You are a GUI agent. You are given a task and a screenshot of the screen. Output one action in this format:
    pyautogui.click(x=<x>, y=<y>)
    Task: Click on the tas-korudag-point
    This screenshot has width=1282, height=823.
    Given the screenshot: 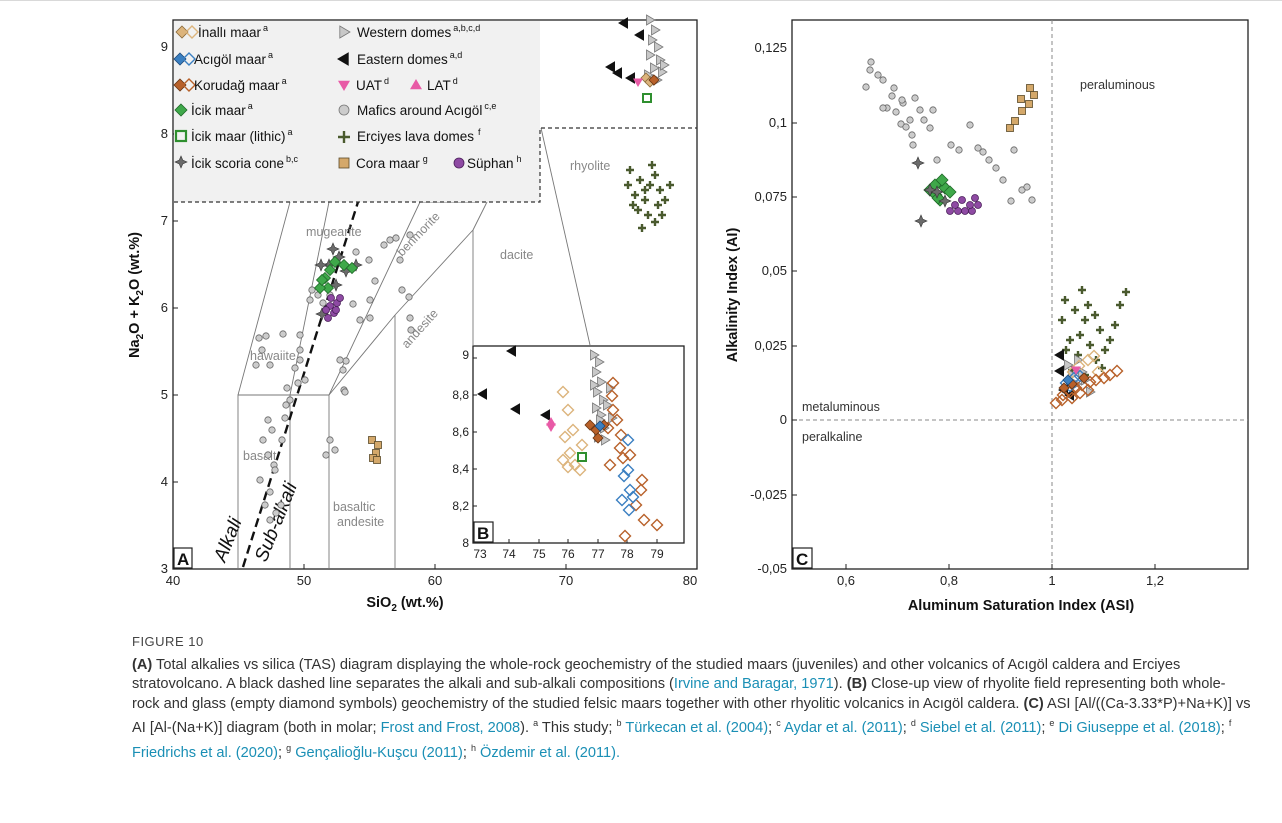 What is the action you would take?
    pyautogui.click(x=654, y=80)
    